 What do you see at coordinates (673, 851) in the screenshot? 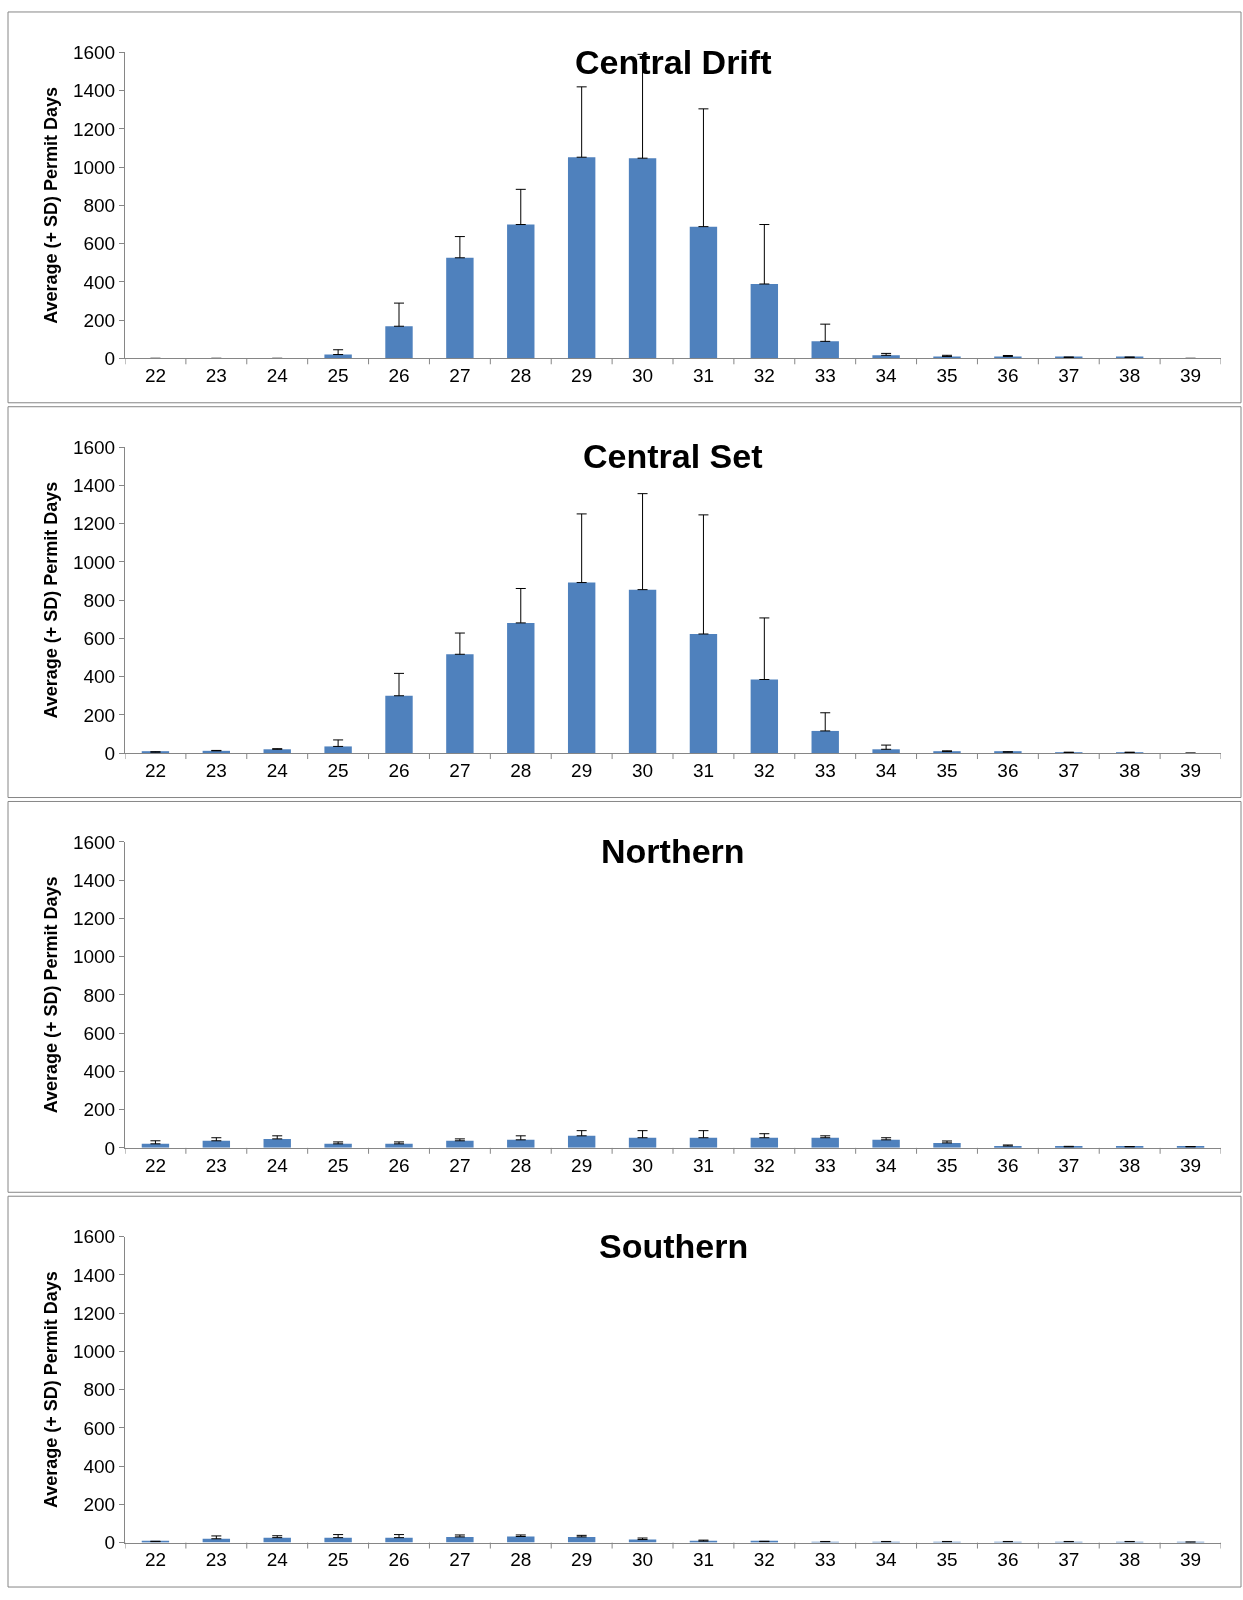
I see `chart-title: Northern` at bounding box center [673, 851].